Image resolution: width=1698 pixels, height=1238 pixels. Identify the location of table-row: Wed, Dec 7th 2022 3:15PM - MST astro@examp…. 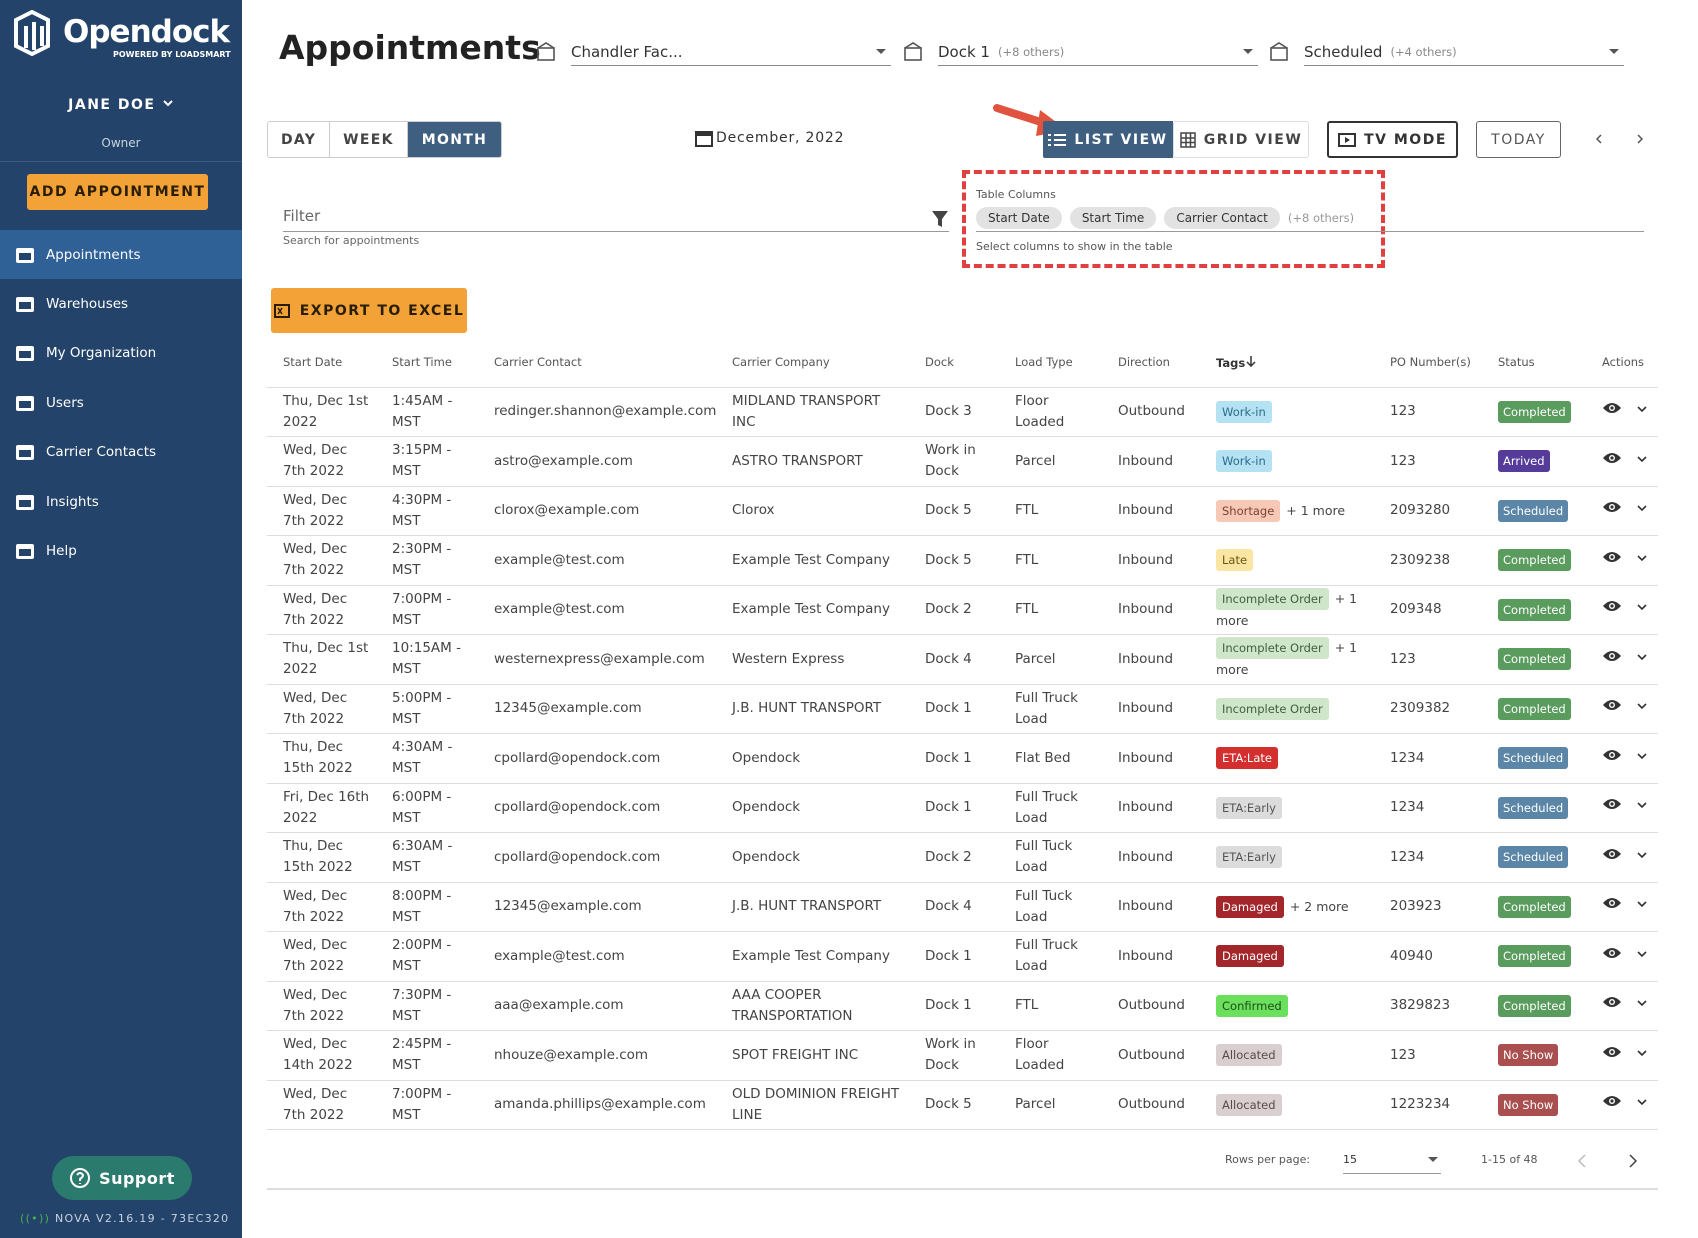
(962, 461).